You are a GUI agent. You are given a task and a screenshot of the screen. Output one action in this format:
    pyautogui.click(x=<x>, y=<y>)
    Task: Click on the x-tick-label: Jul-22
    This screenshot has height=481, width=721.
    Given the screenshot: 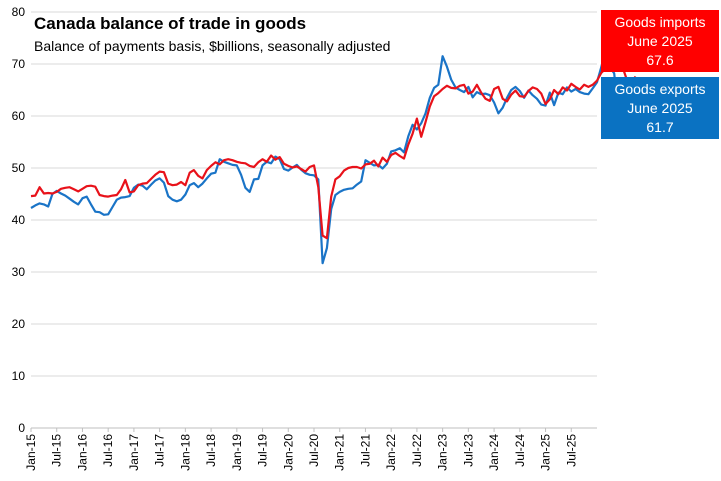 What is the action you would take?
    pyautogui.click(x=417, y=450)
    